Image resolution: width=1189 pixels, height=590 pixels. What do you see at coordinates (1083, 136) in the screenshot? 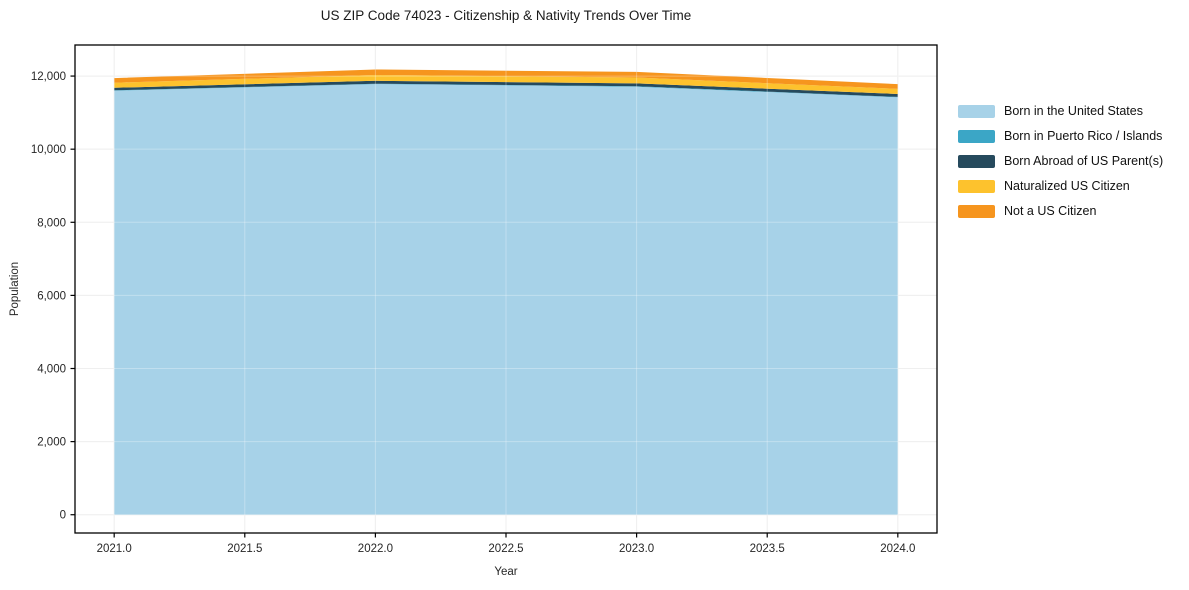
I see `legend-label: Born in Puerto Rico / Islands` at bounding box center [1083, 136].